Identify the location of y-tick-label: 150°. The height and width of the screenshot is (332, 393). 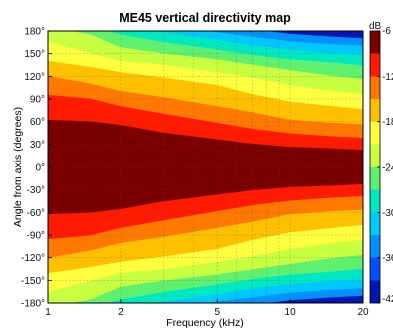
(34, 54).